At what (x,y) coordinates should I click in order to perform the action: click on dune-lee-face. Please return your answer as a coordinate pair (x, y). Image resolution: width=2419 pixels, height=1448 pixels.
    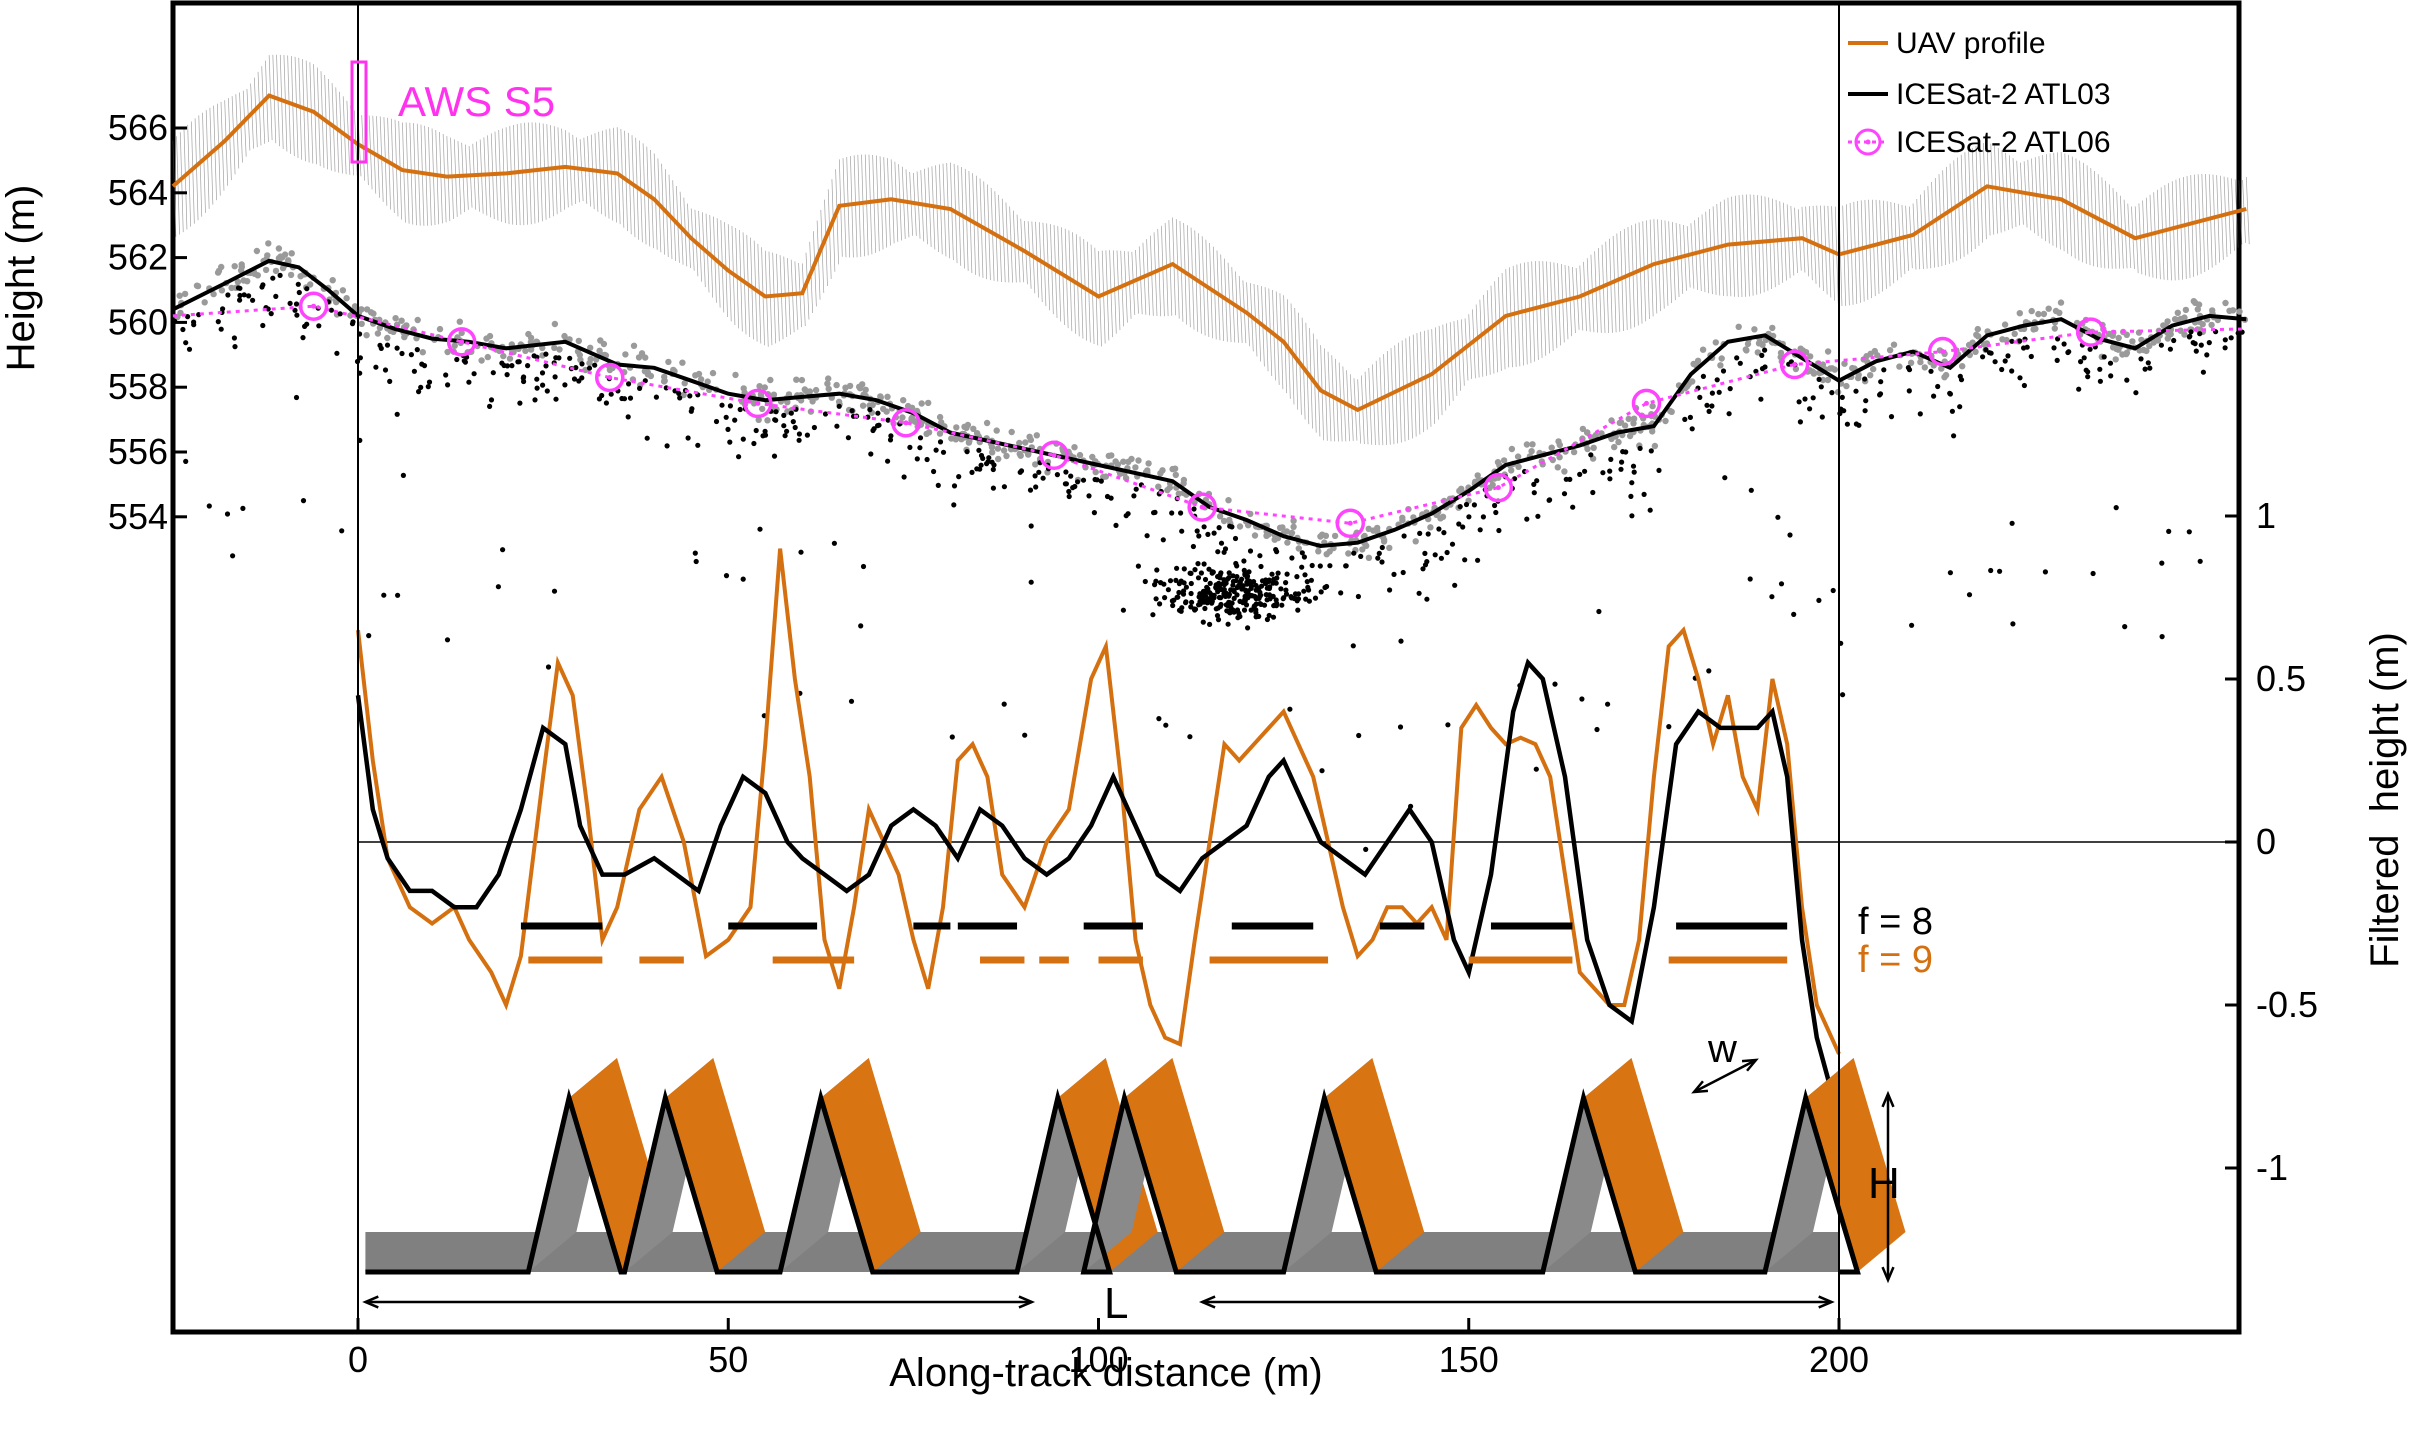
    Looking at the image, I should click on (1174, 1165).